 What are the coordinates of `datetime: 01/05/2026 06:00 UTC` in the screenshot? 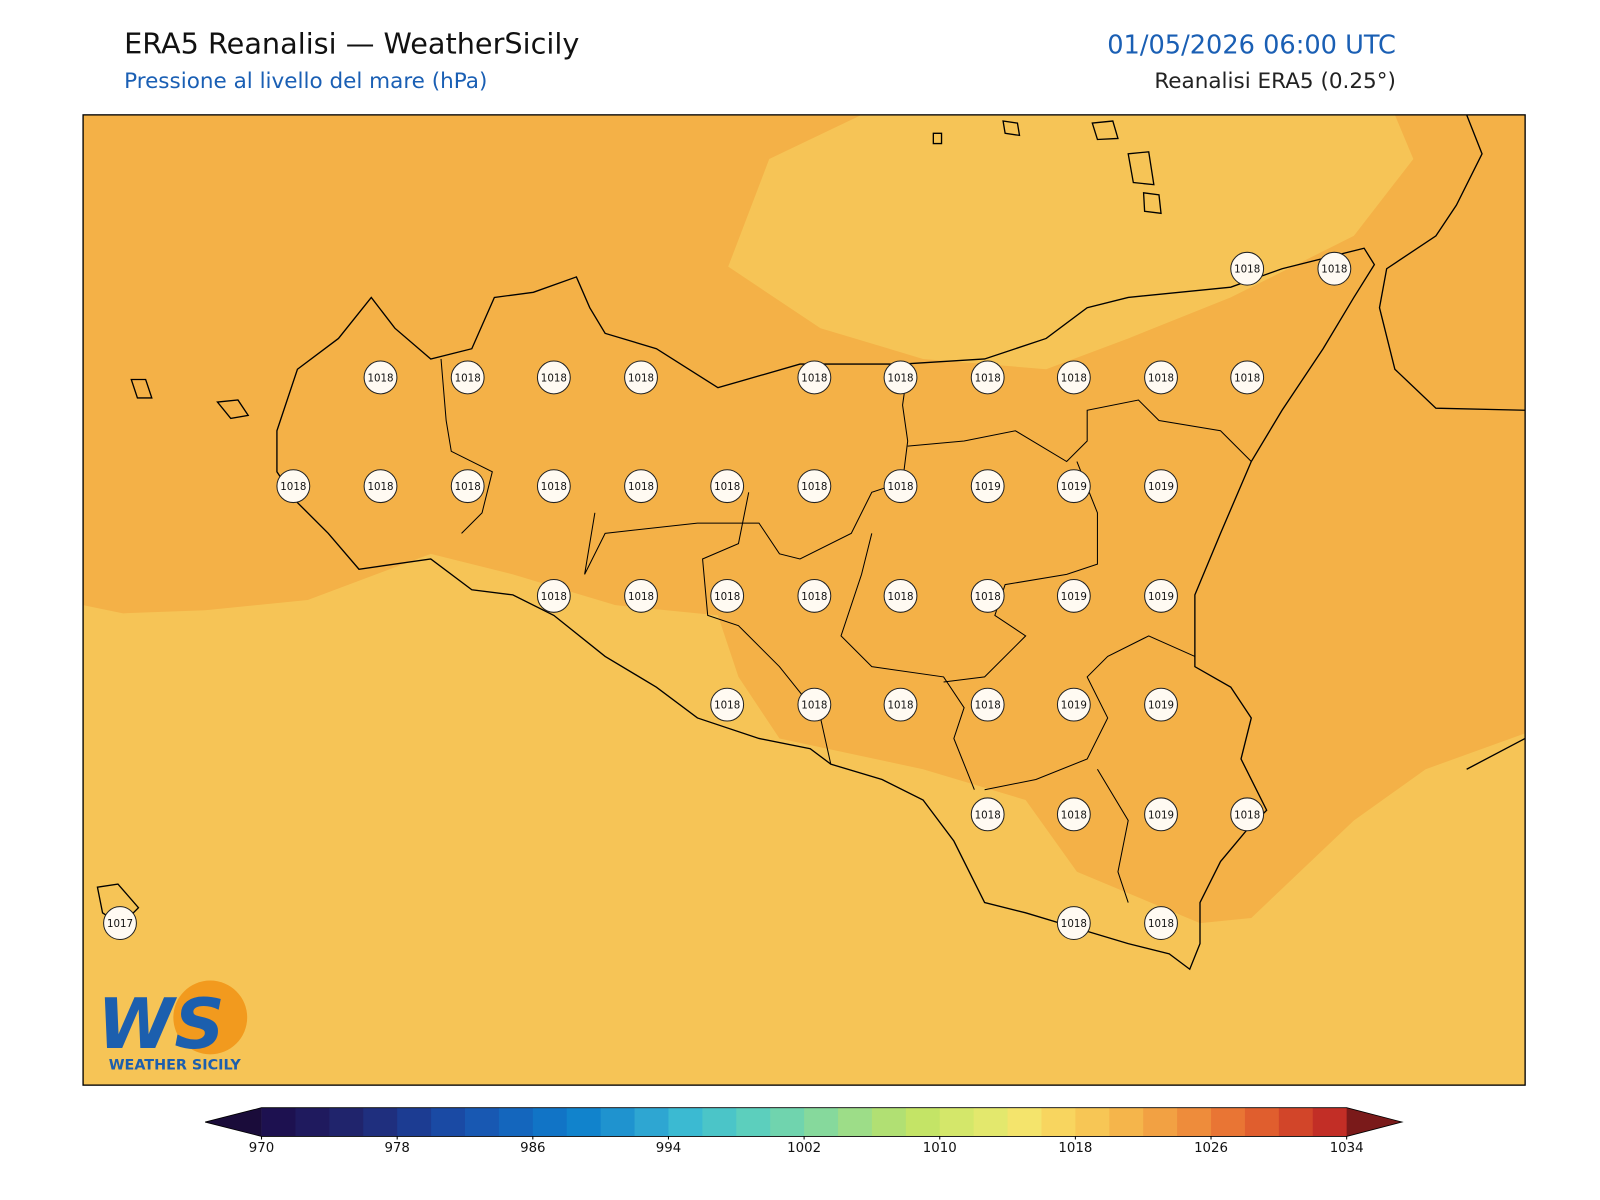 It's located at (1251, 45).